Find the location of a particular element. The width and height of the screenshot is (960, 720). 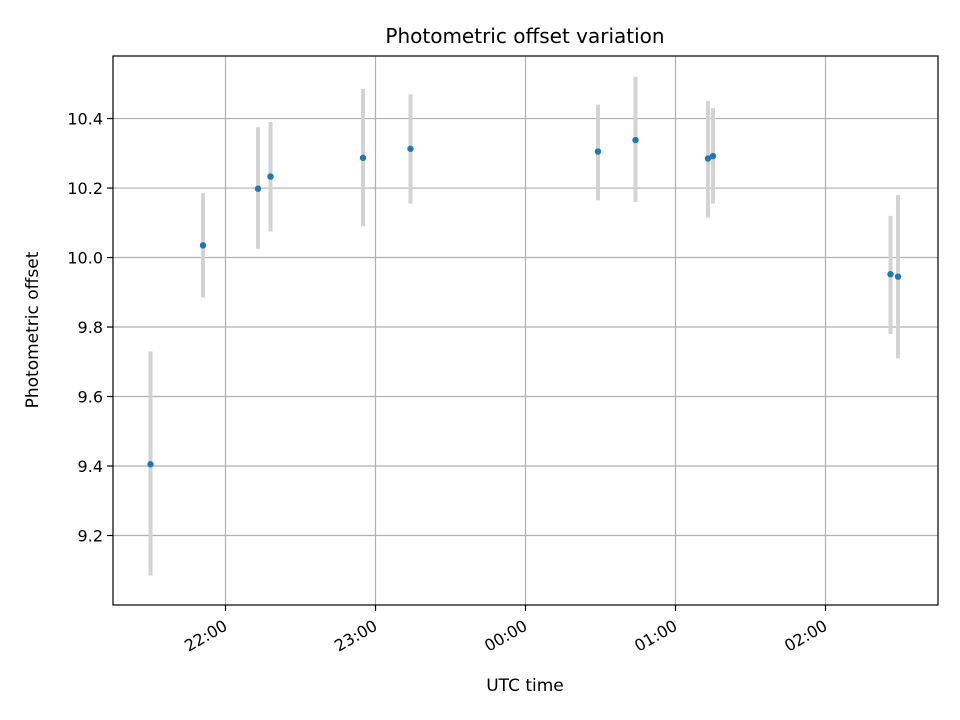

y-tick-label: 9.4 is located at coordinates (90, 466).